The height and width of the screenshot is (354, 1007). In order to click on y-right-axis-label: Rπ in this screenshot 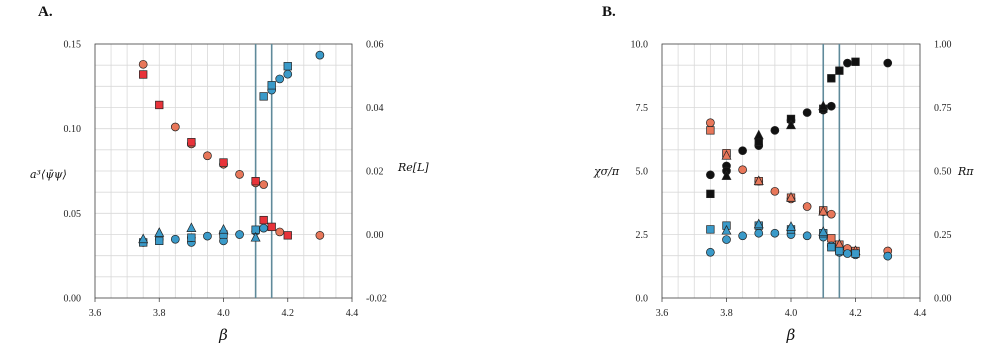, I will do `click(965, 171)`.